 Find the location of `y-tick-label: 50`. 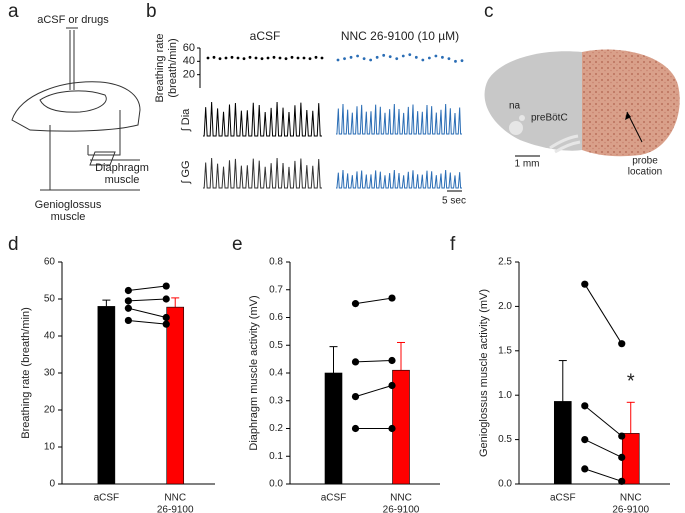

y-tick-label: 50 is located at coordinates (50, 299).